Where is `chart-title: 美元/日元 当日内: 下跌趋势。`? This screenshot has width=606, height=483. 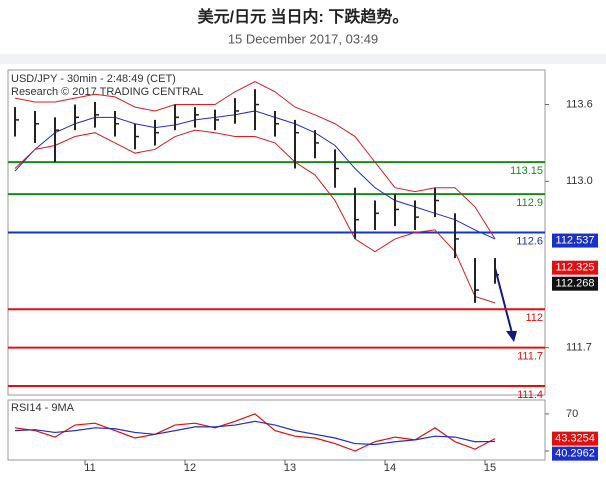 chart-title: 美元/日元 当日内: 下跌趋势。 is located at coordinates (303, 16).